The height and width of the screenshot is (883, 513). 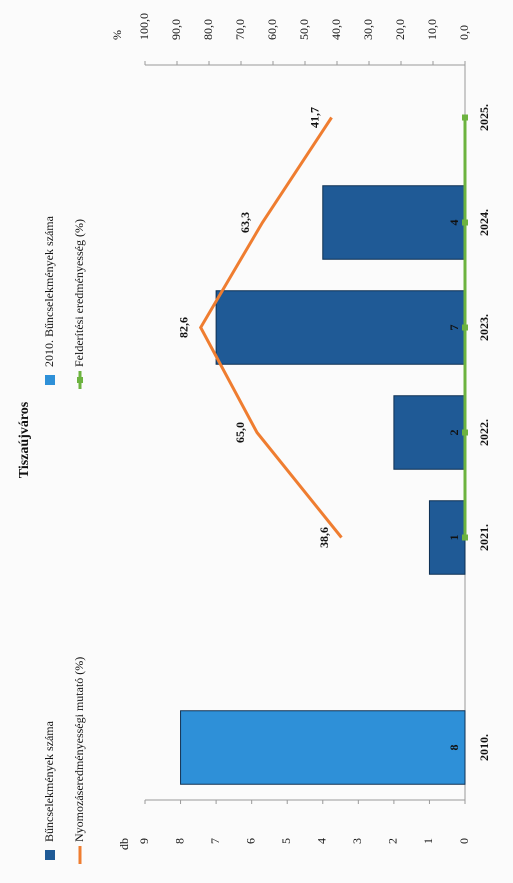 What do you see at coordinates (454, 748) in the screenshot?
I see `bar-value-label: 8` at bounding box center [454, 748].